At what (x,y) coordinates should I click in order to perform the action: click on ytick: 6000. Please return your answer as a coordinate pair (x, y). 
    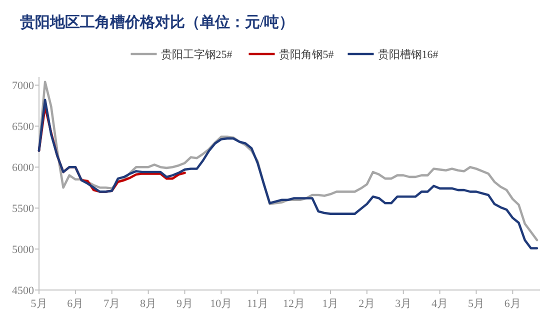
    Looking at the image, I should click on (23, 168).